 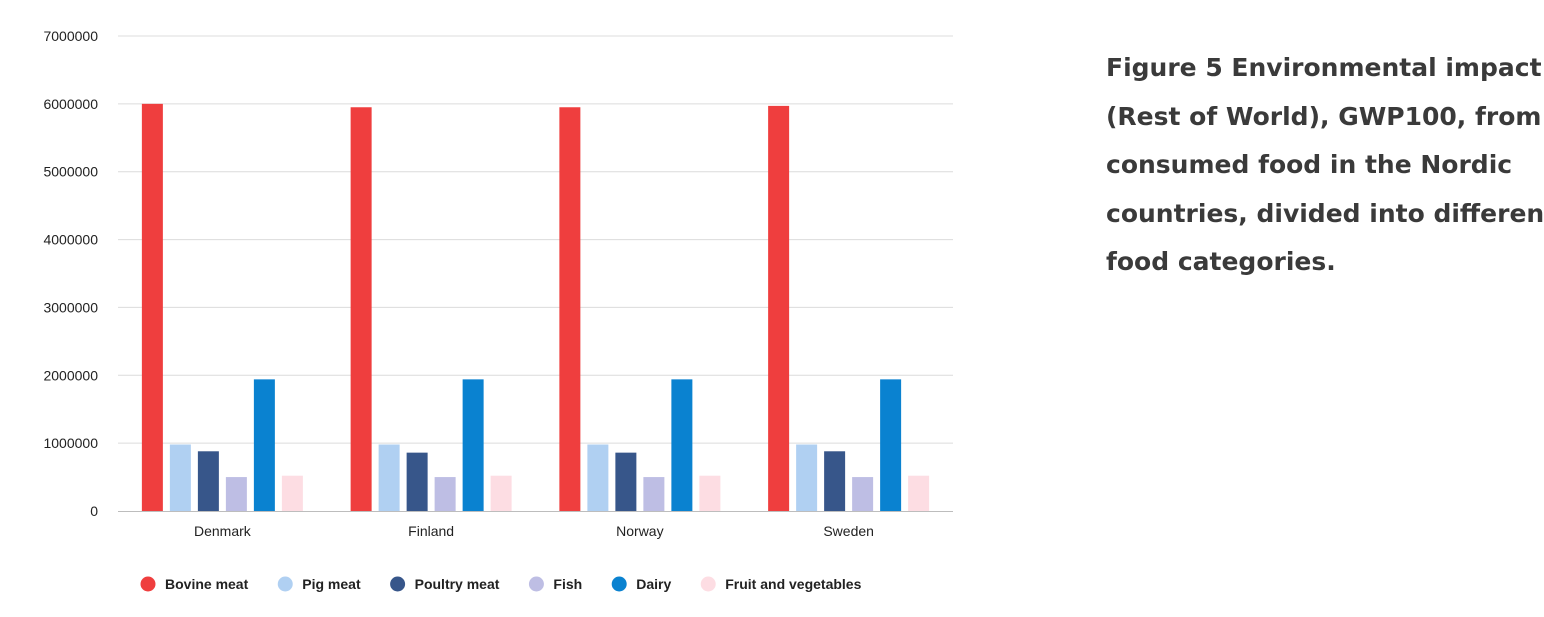 I want to click on legend-label: Poultry meat, so click(x=457, y=584).